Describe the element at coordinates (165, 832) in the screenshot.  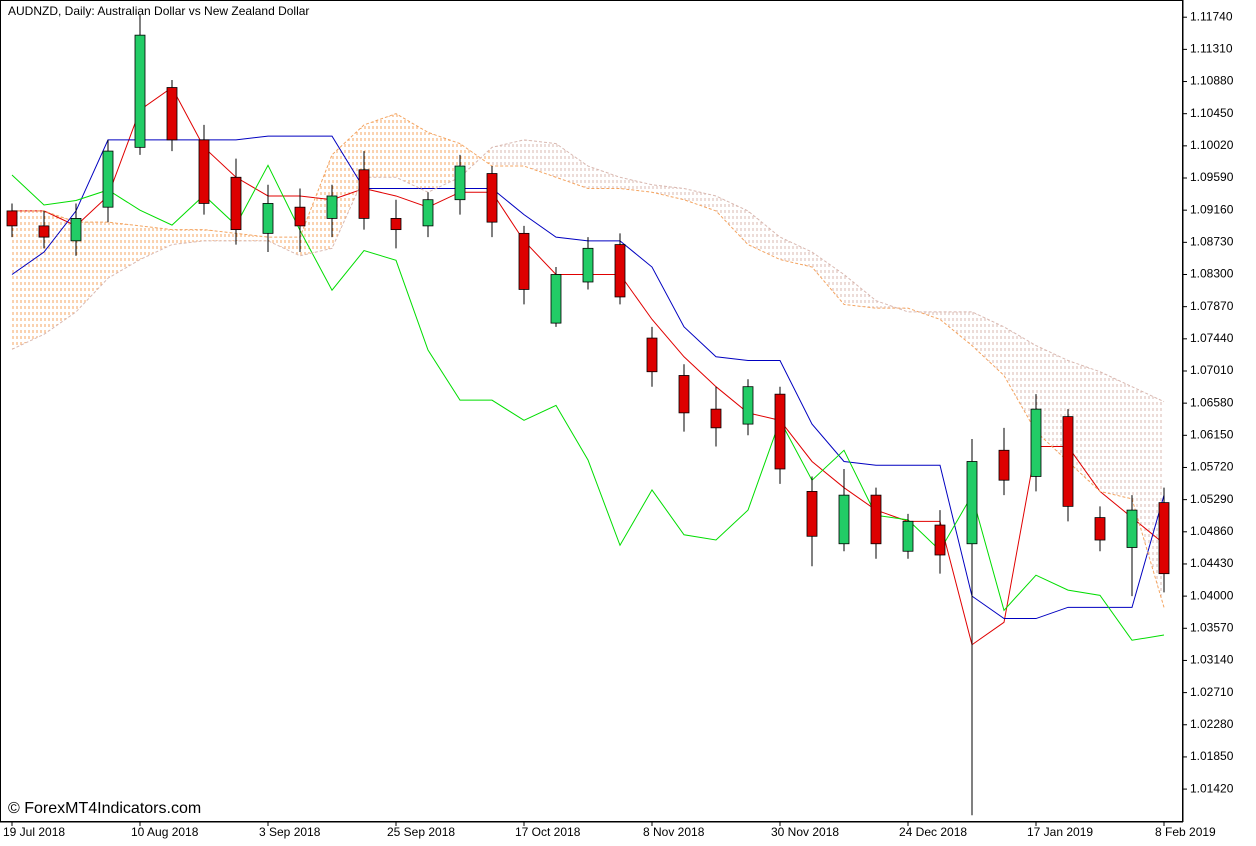
I see `x-tick-label: 10 Aug 2018` at that location.